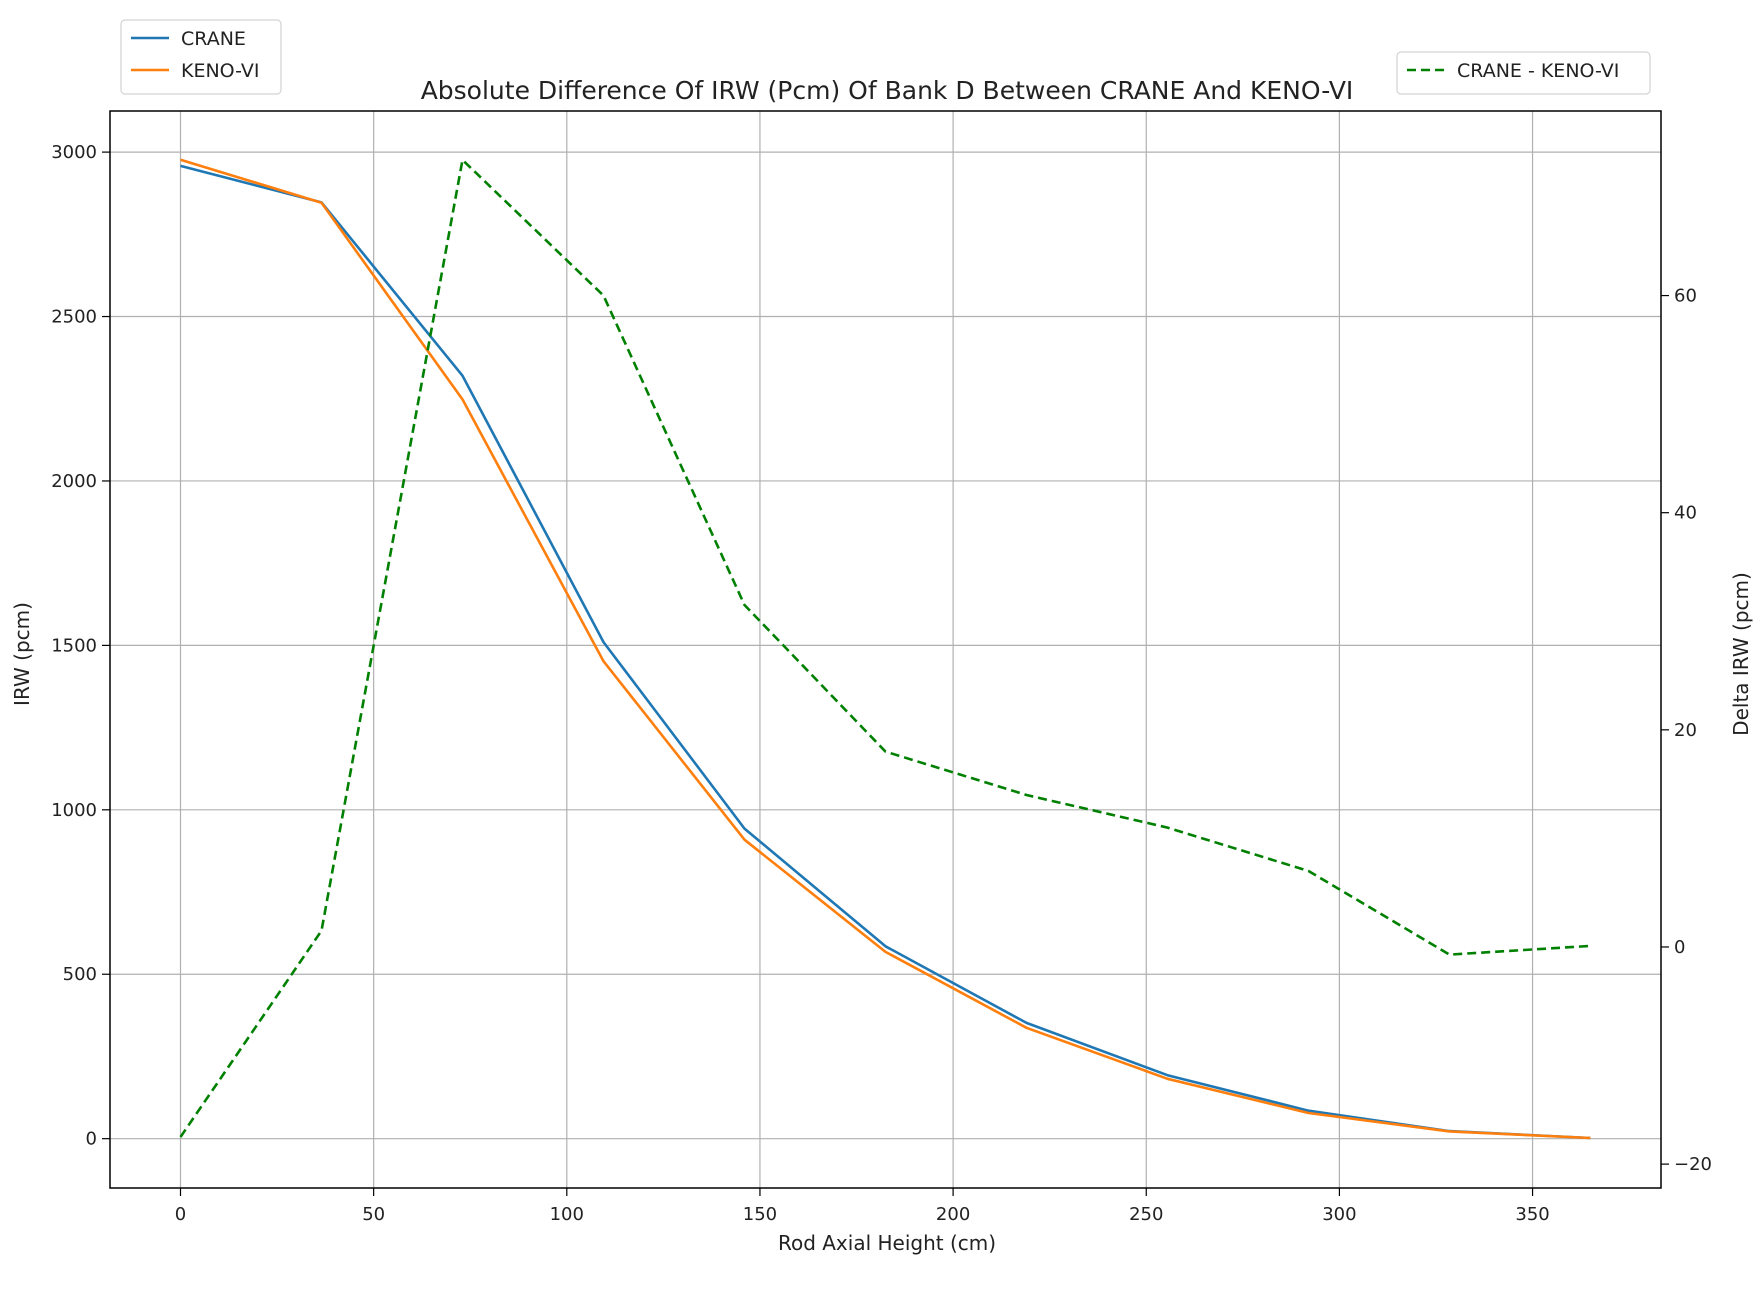  I want to click on y-tick-label: 0, so click(91, 1139).